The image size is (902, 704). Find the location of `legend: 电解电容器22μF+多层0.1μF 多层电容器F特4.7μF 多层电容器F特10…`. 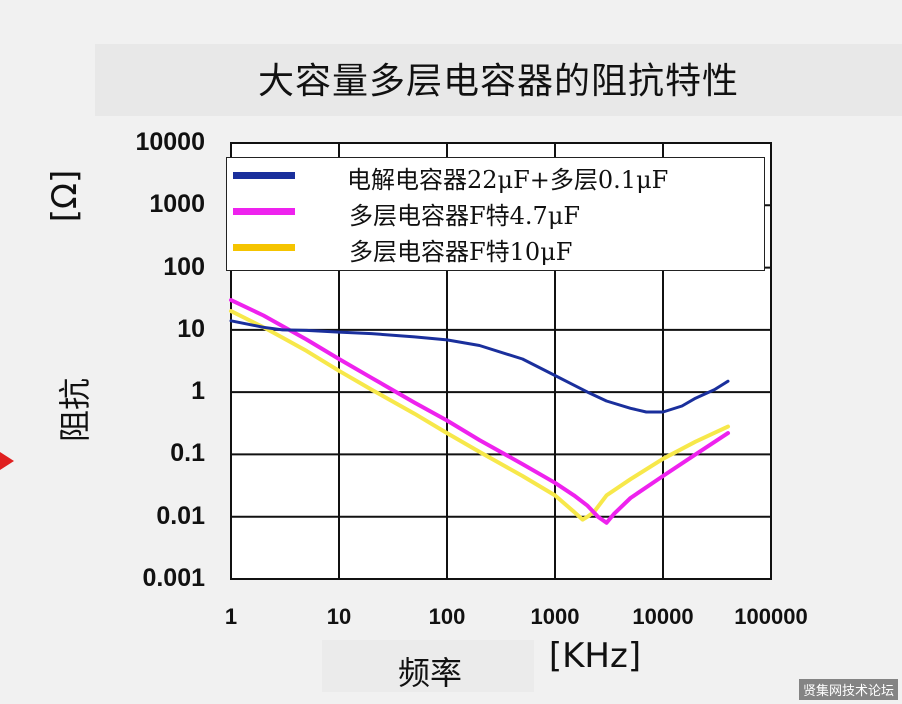

legend: 电解电容器22μF+多层0.1μF 多层电容器F特4.7μF 多层电容器F特10… is located at coordinates (495, 214).